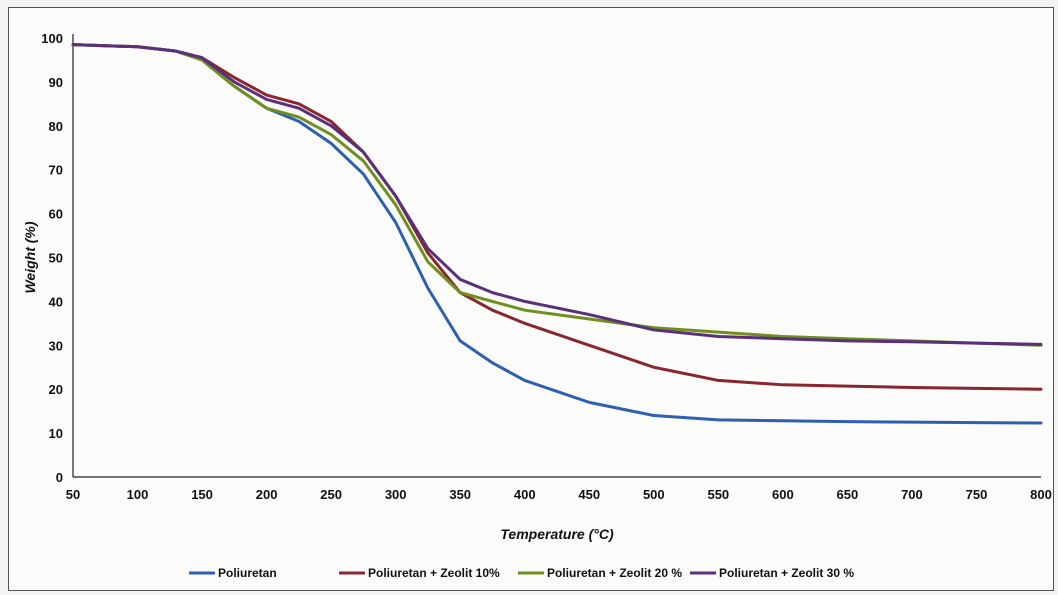  I want to click on x-tick-label: 150, so click(202, 494).